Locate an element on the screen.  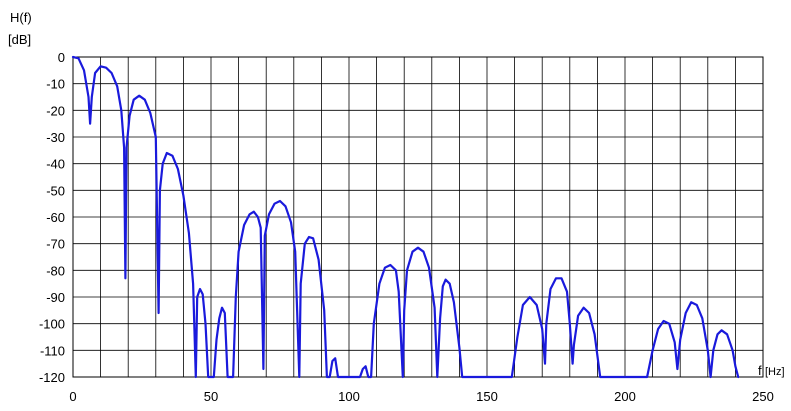
y-tick-label: -80 is located at coordinates (55, 270).